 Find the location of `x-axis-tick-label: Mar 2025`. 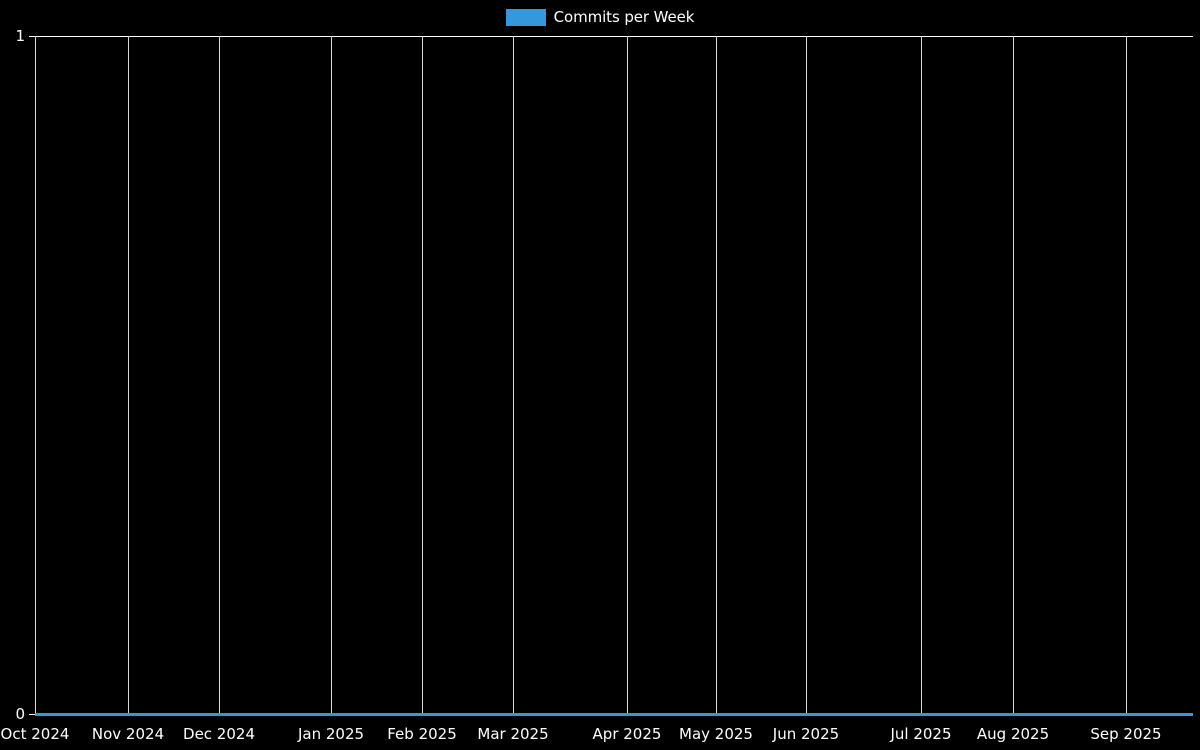

x-axis-tick-label: Mar 2025 is located at coordinates (513, 734).